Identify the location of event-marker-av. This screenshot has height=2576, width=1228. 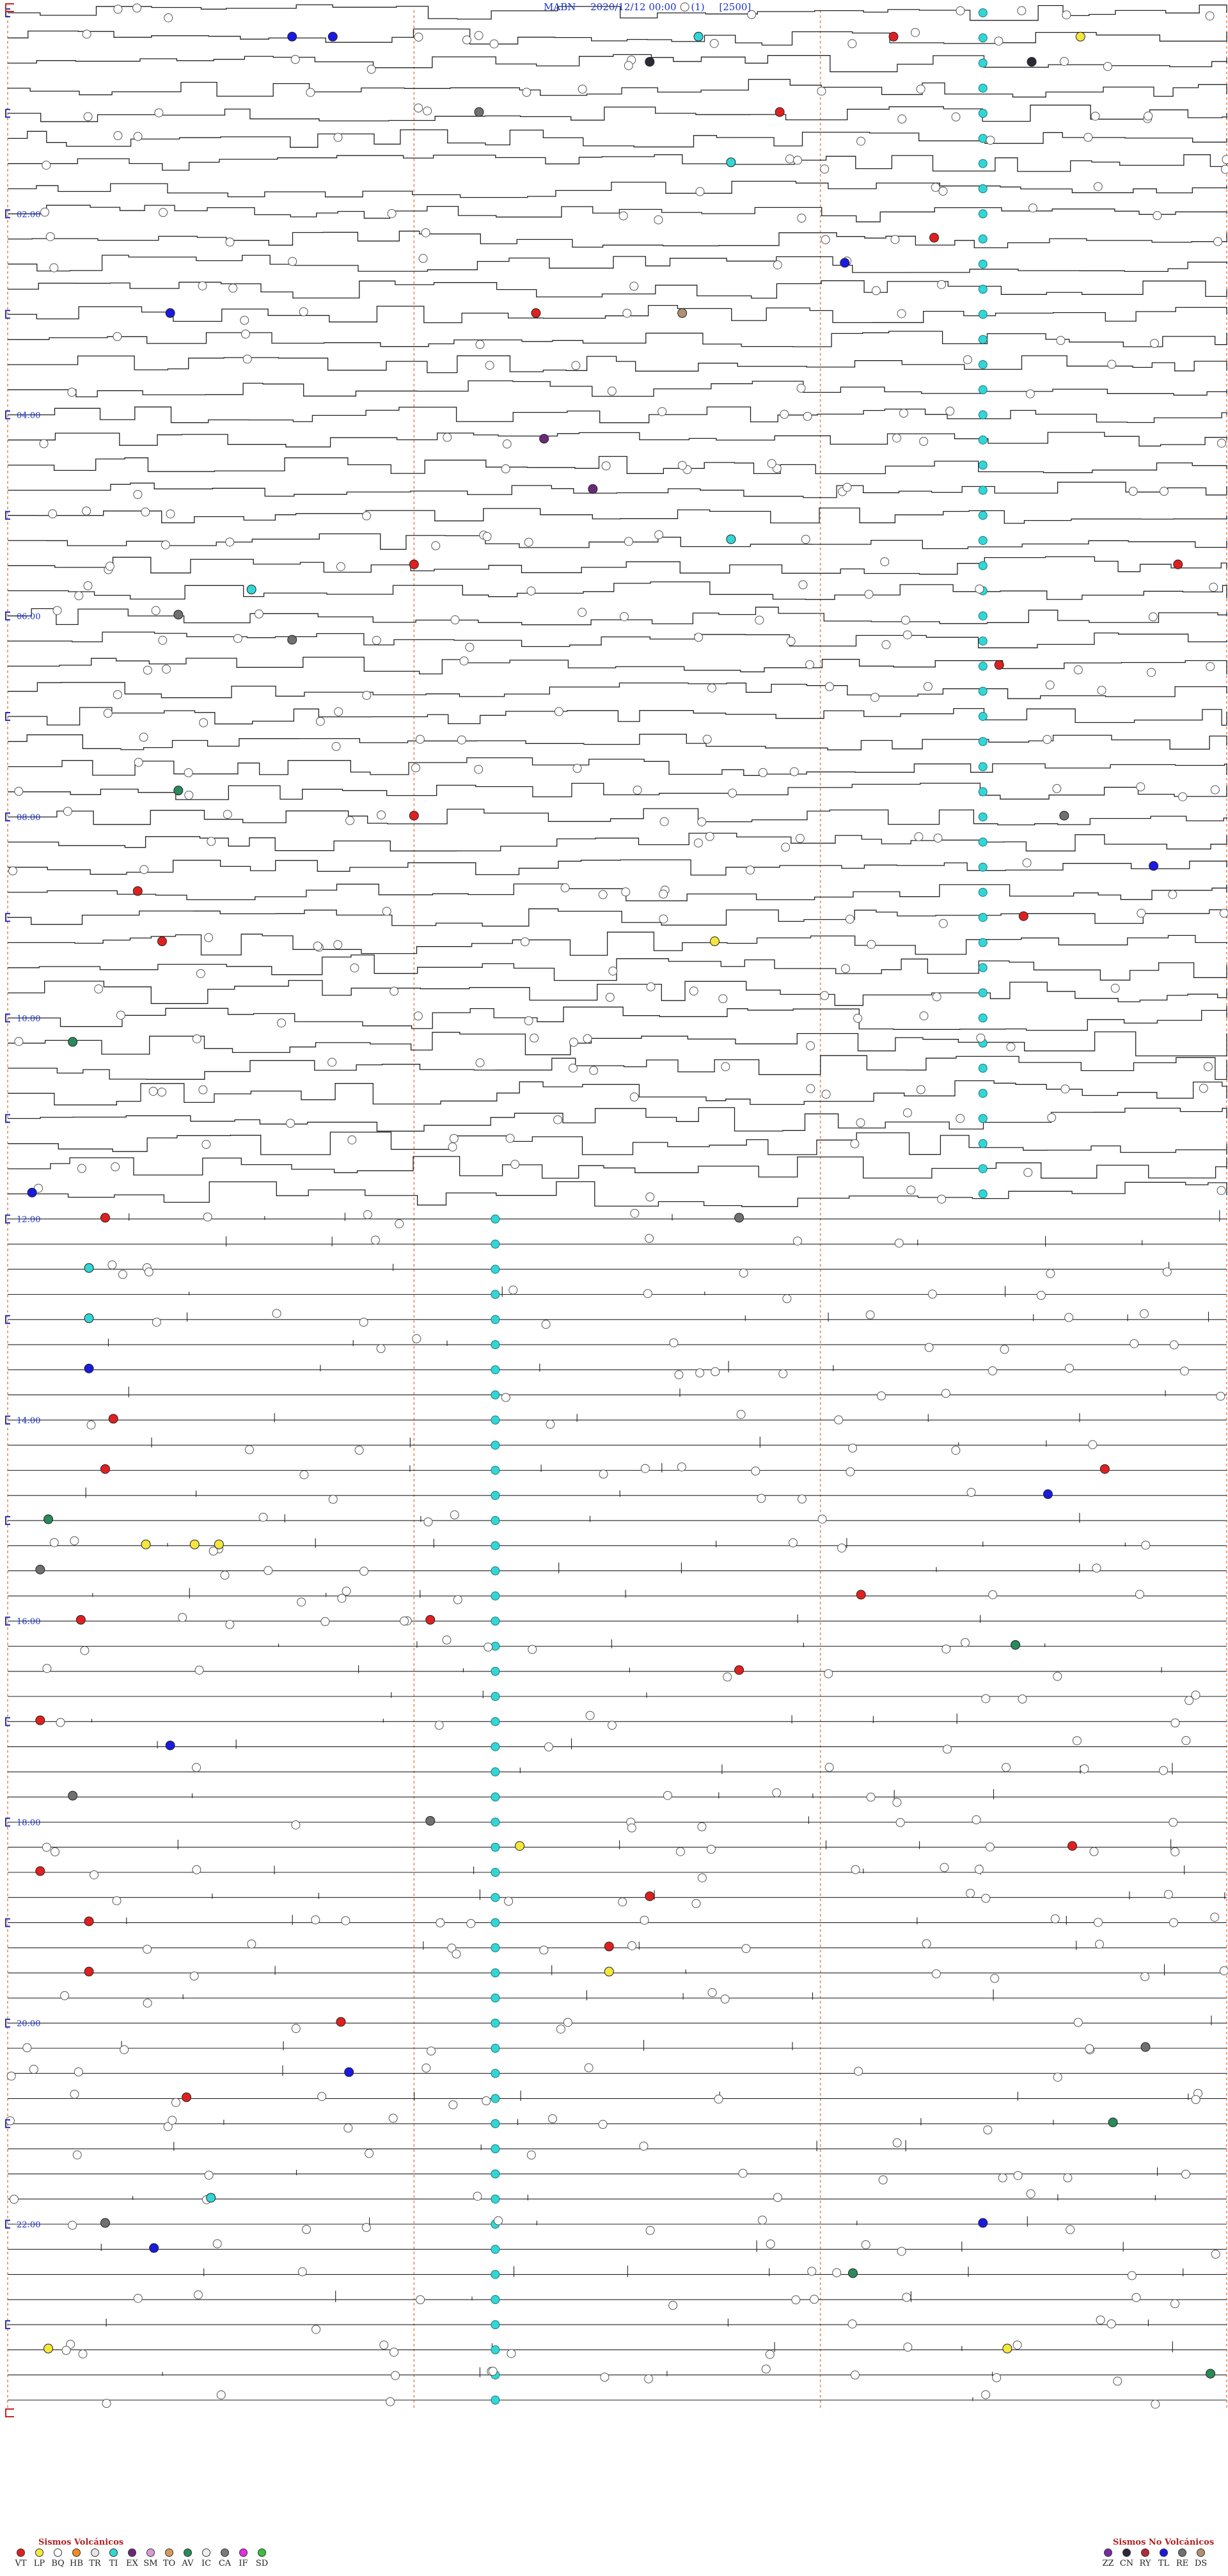
(73, 1042).